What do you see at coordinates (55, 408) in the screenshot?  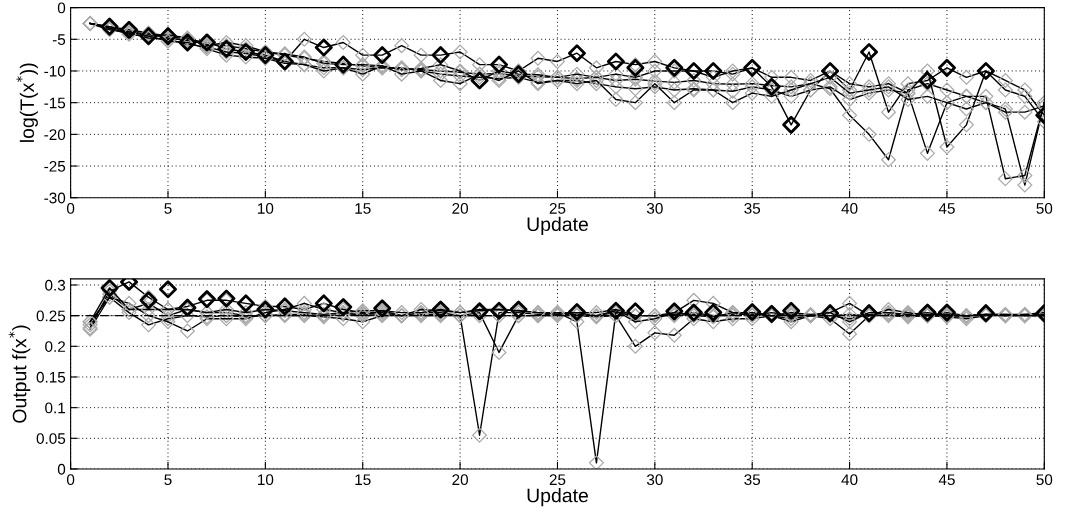 I see `y-tick-label: 0.1` at bounding box center [55, 408].